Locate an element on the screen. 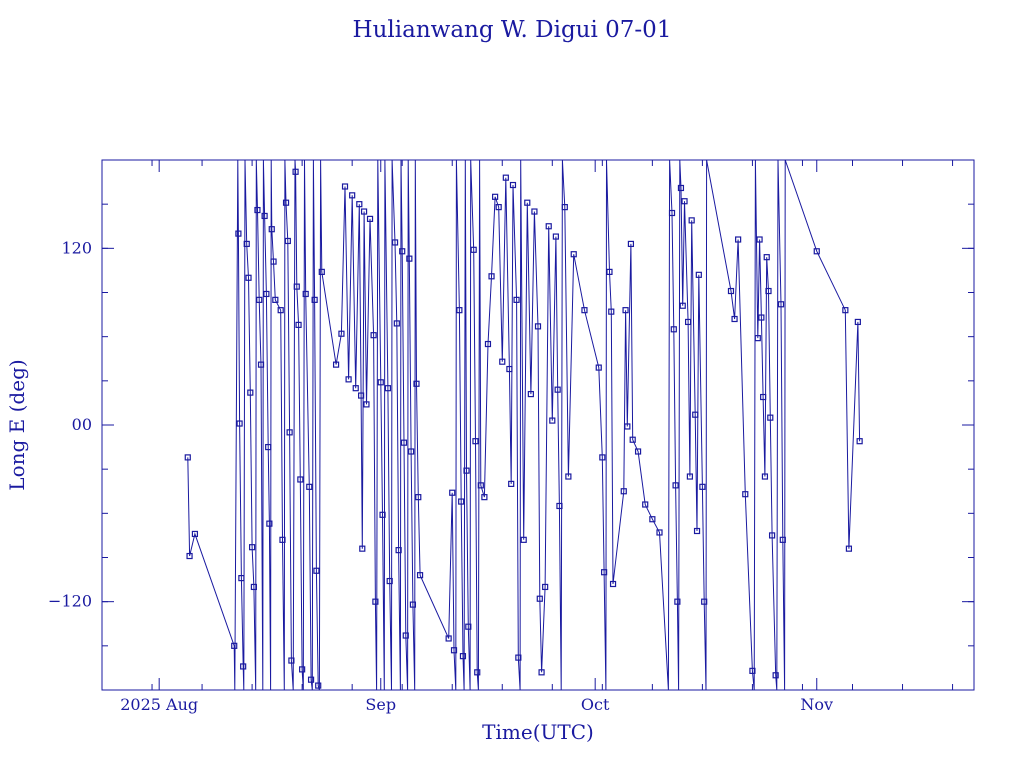  y-tick-label: −120 is located at coordinates (70, 601).